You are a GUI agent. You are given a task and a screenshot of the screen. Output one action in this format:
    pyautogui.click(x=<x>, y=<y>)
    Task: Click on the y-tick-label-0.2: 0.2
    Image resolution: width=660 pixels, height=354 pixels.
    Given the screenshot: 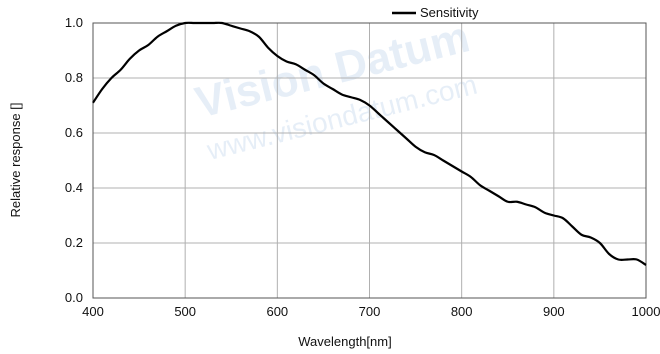 What is the action you would take?
    pyautogui.click(x=74, y=242)
    